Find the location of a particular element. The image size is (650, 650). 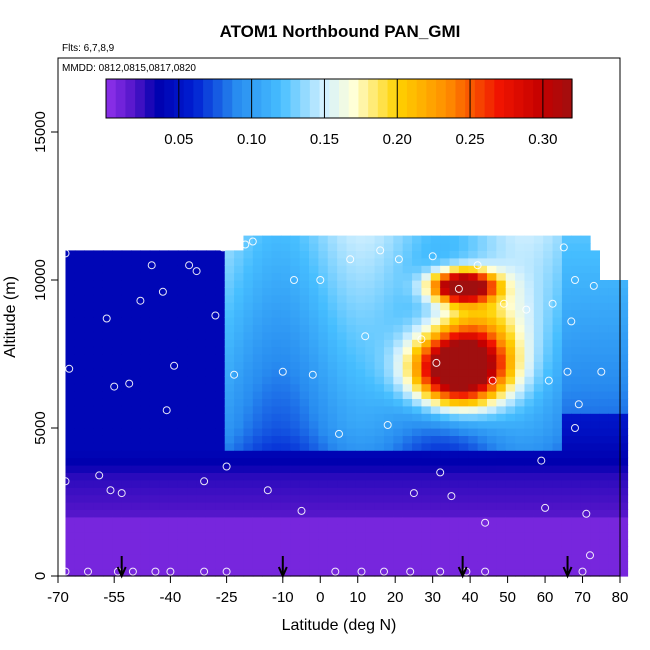

chart-title: ATOM1 Northbound PAN_GMI is located at coordinates (340, 31).